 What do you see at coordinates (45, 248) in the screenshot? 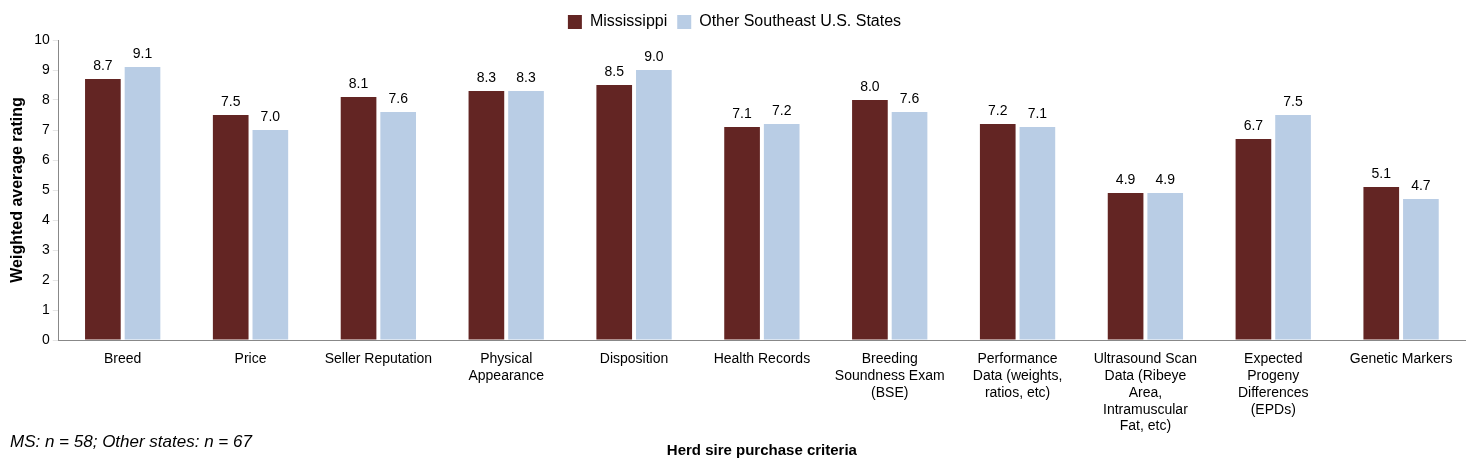
I see `y-tick-label: 3` at bounding box center [45, 248].